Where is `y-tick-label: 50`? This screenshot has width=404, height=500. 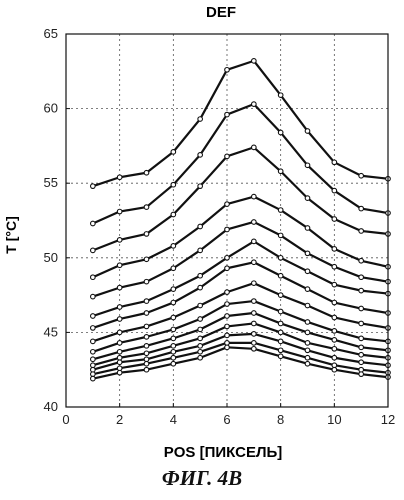
y-tick-label: 50 is located at coordinates (51, 257).